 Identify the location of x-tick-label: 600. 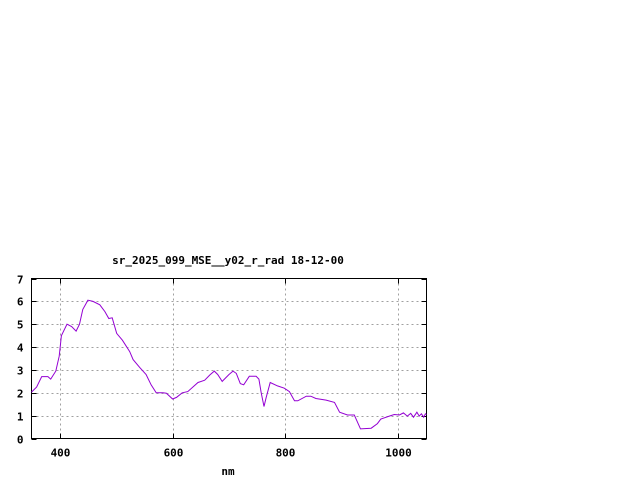
(174, 453).